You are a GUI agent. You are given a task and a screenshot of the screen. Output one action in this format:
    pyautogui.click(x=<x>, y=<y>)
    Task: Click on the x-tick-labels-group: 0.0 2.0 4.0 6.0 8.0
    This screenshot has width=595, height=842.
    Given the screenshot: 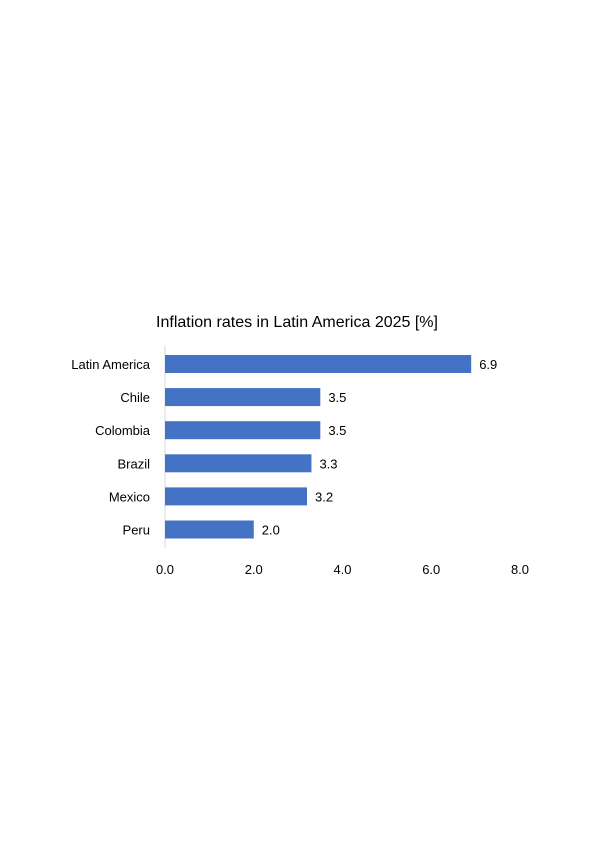 What is the action you would take?
    pyautogui.click(x=342, y=569)
    